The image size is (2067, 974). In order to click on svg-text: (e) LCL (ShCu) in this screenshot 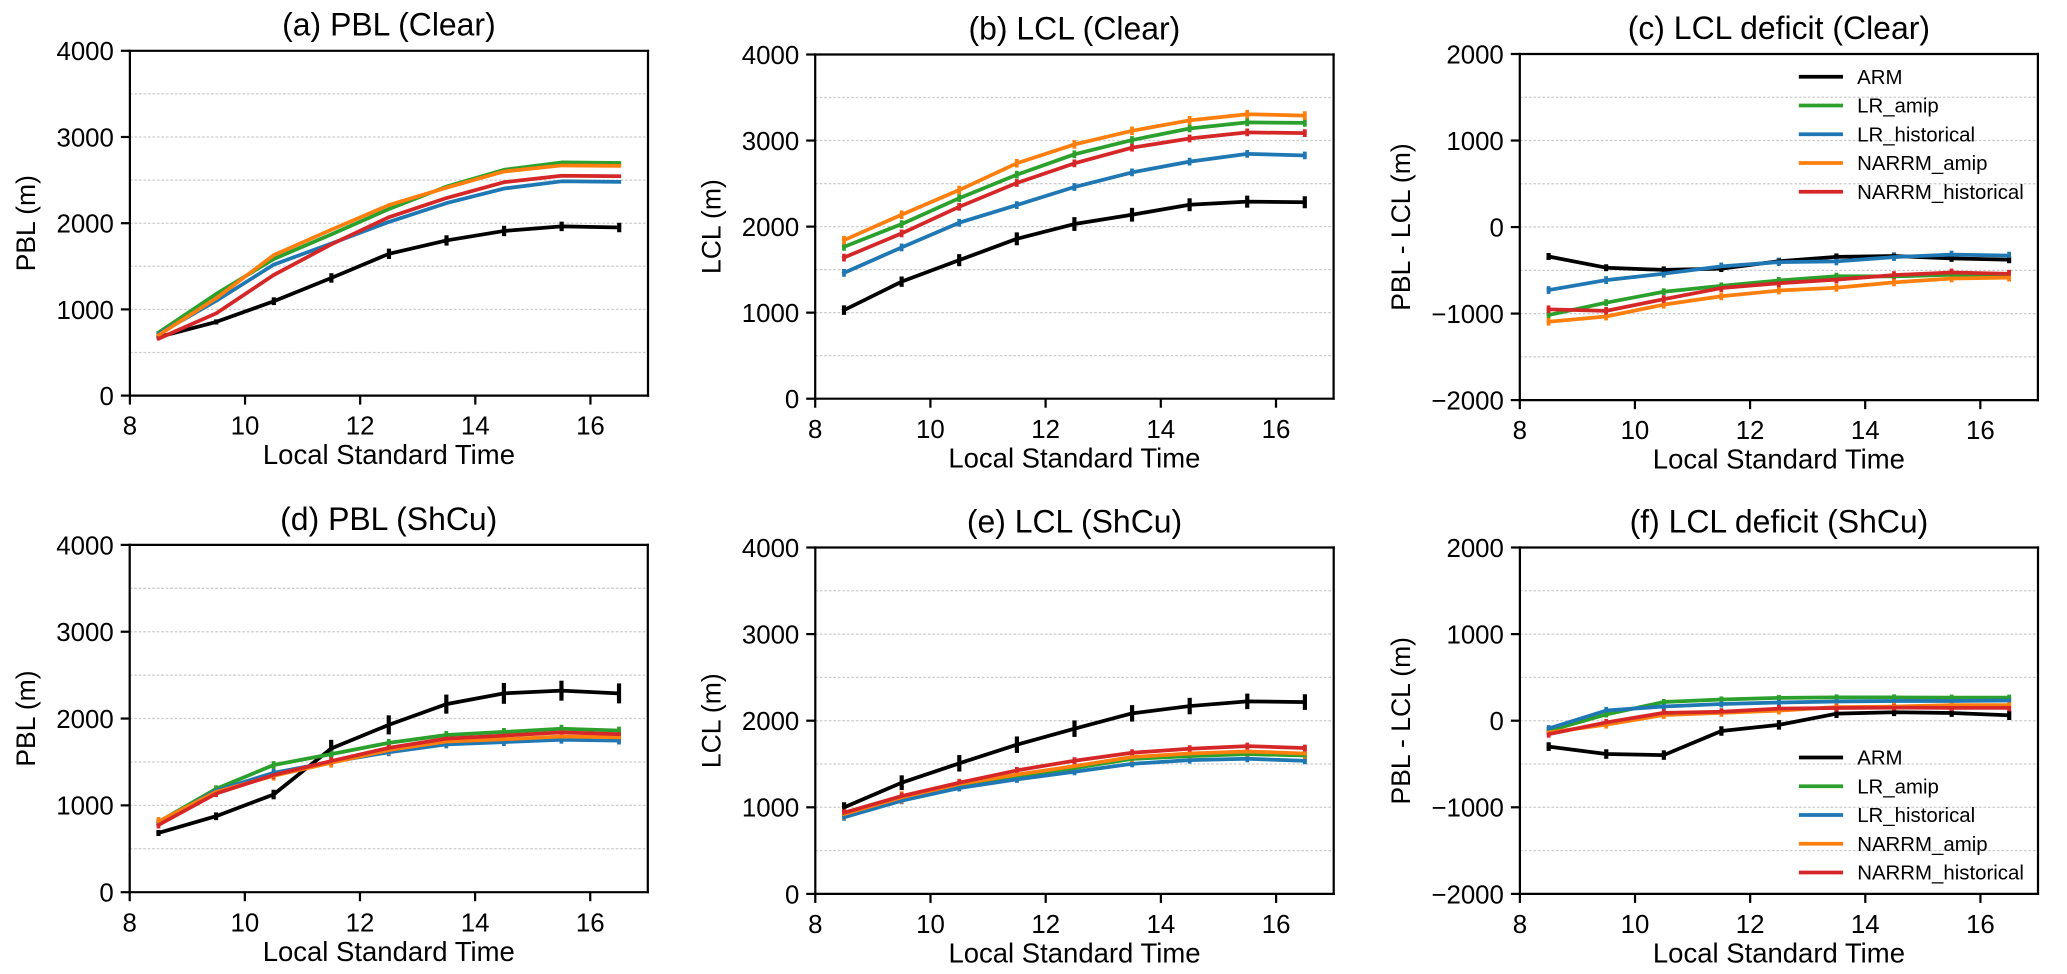, I will do `click(1074, 521)`.